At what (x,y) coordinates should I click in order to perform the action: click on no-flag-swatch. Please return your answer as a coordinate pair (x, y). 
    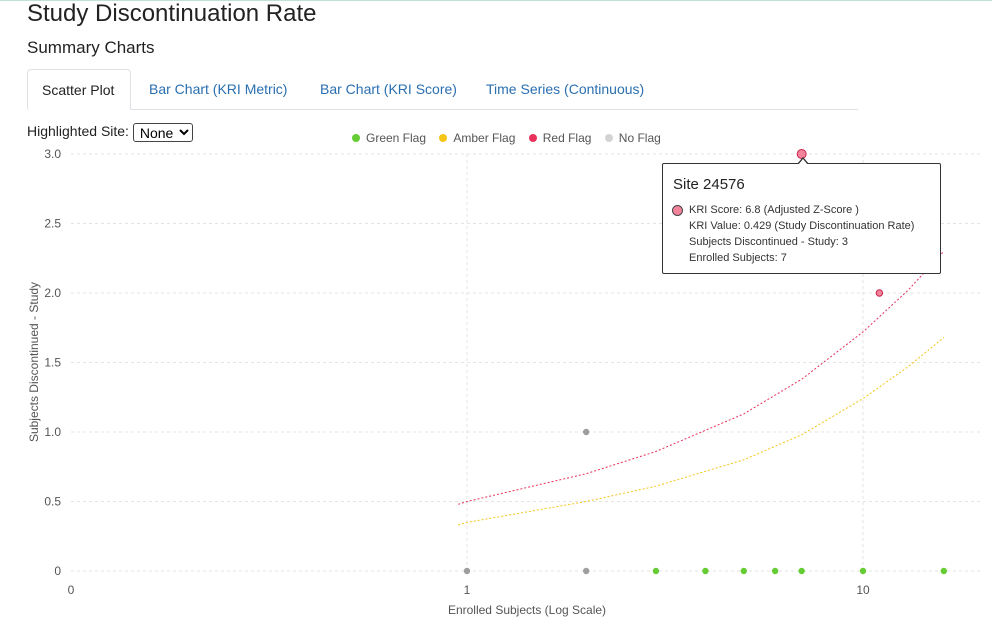
    Looking at the image, I should click on (608, 138).